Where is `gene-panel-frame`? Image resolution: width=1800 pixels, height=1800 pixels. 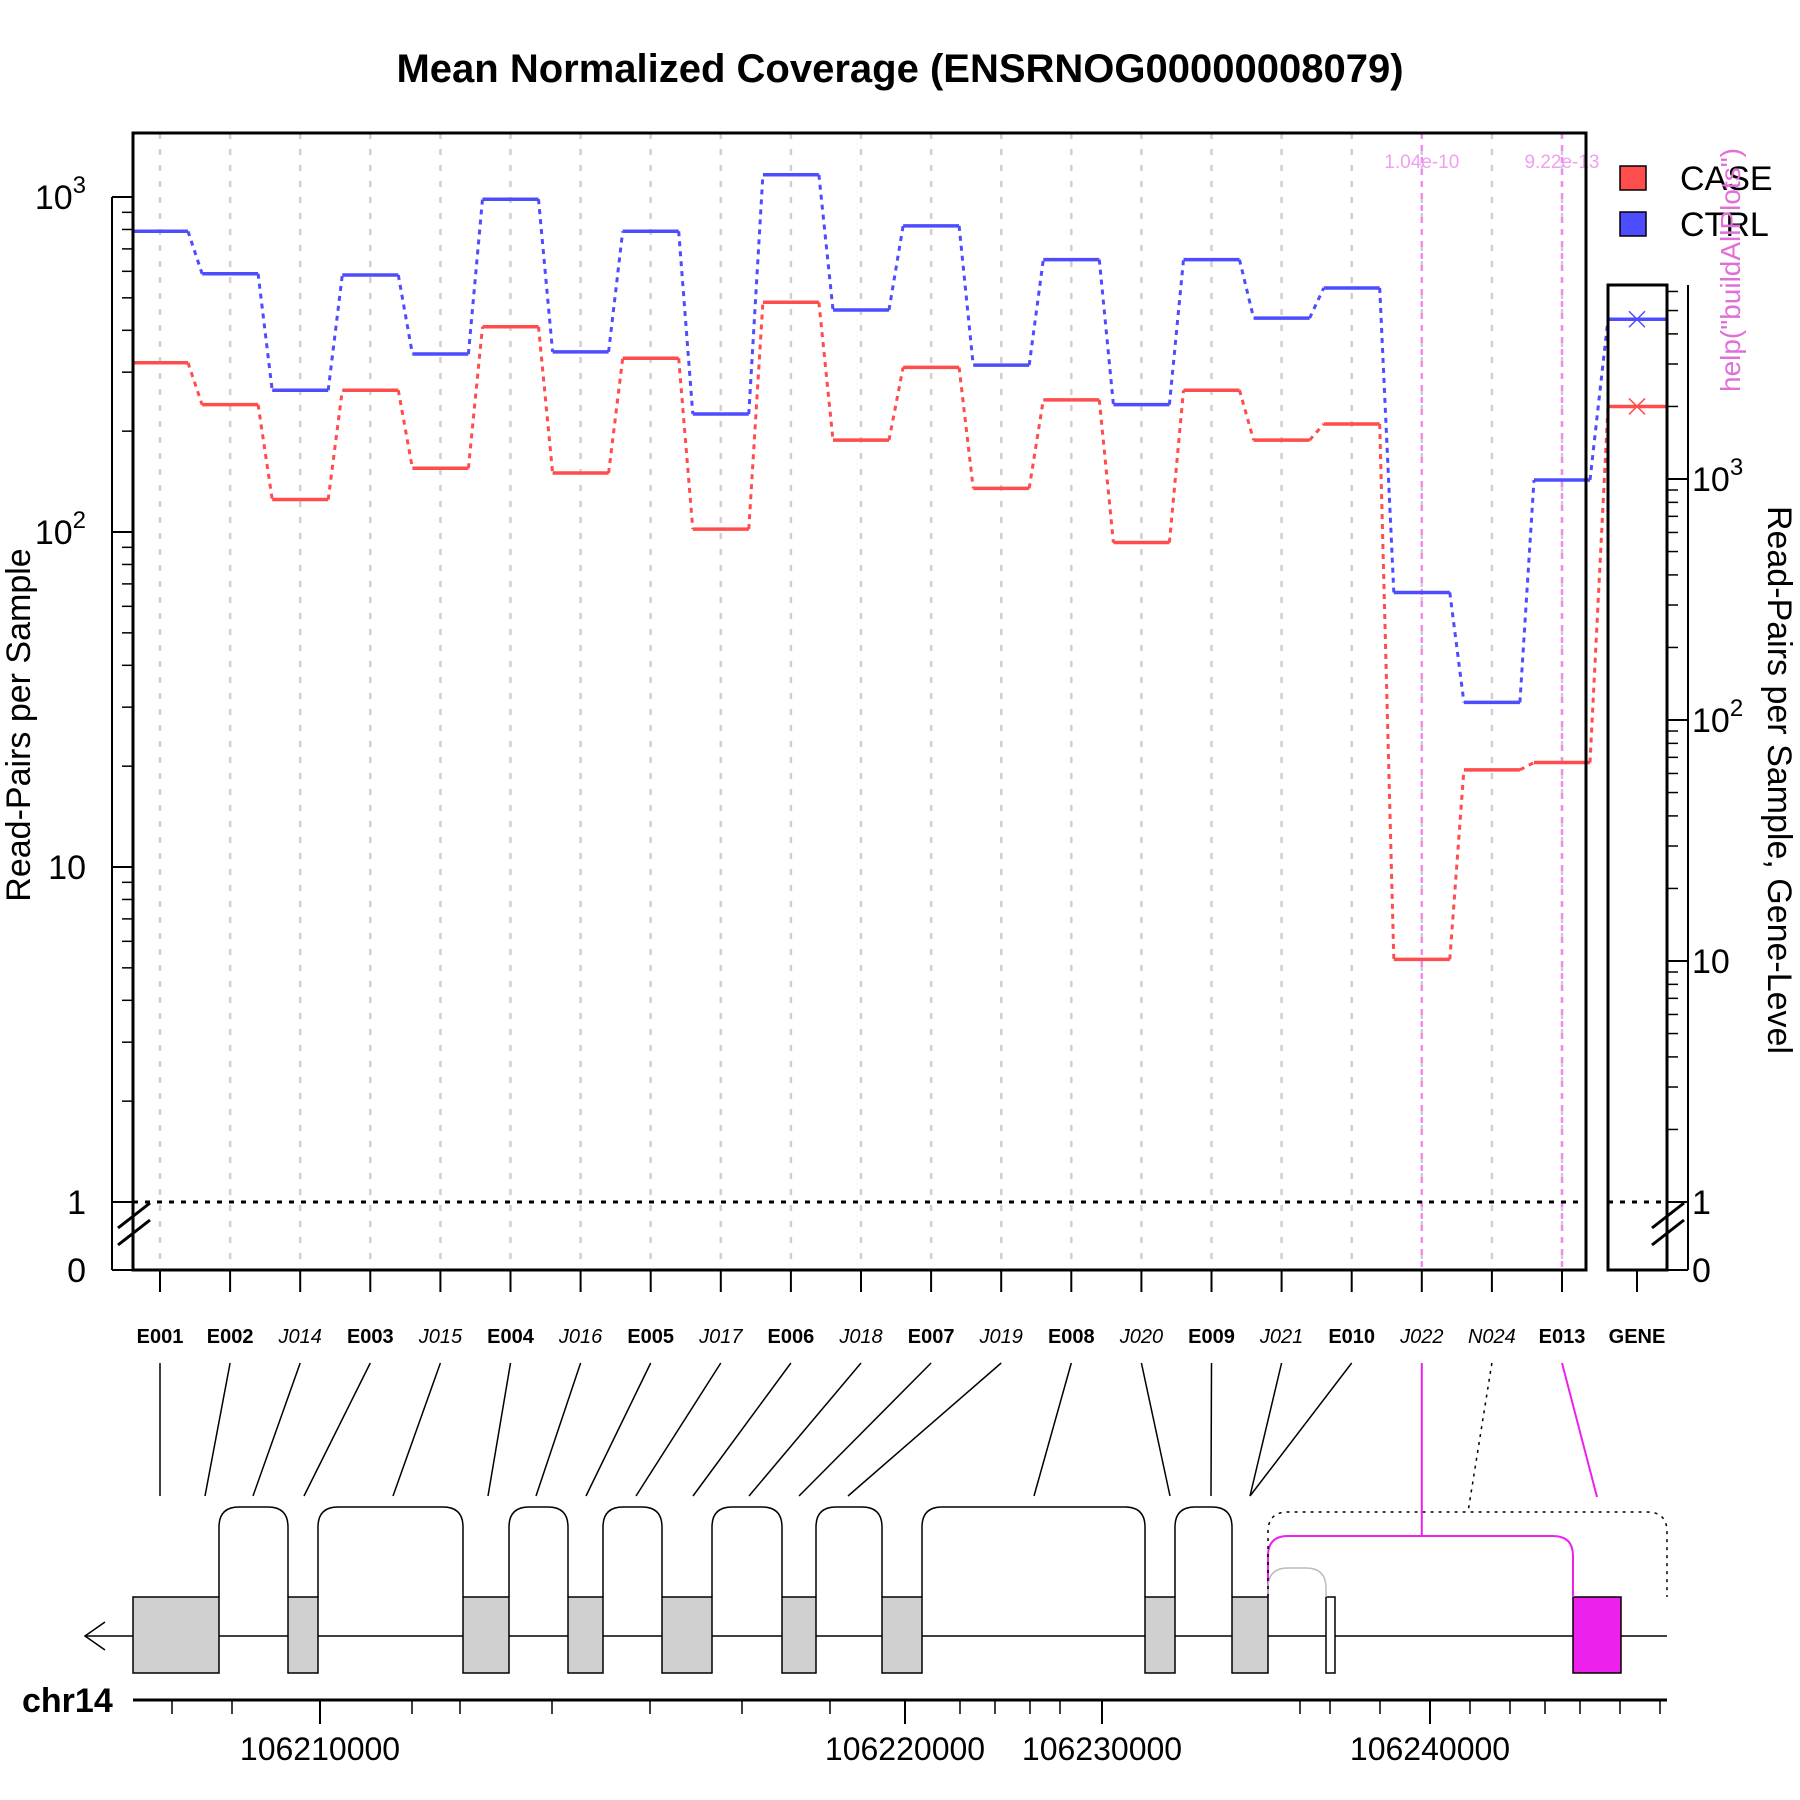
gene-panel-frame is located at coordinates (1637, 777).